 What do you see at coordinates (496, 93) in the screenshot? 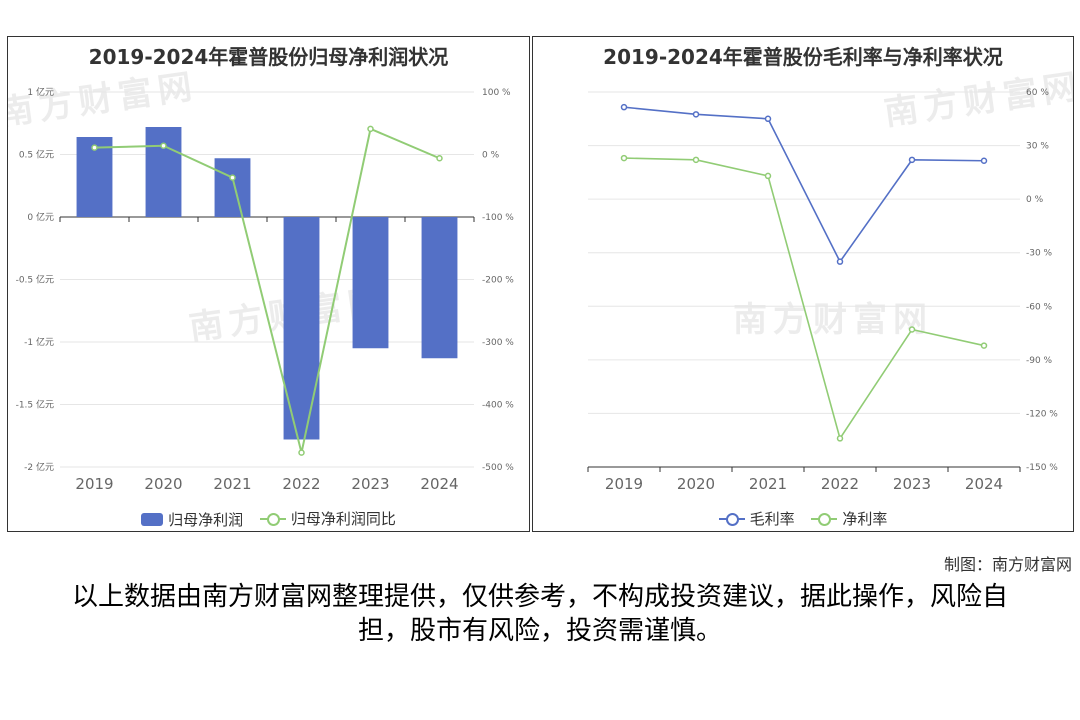
I see `y-tick-label-right: 100 %` at bounding box center [496, 93].